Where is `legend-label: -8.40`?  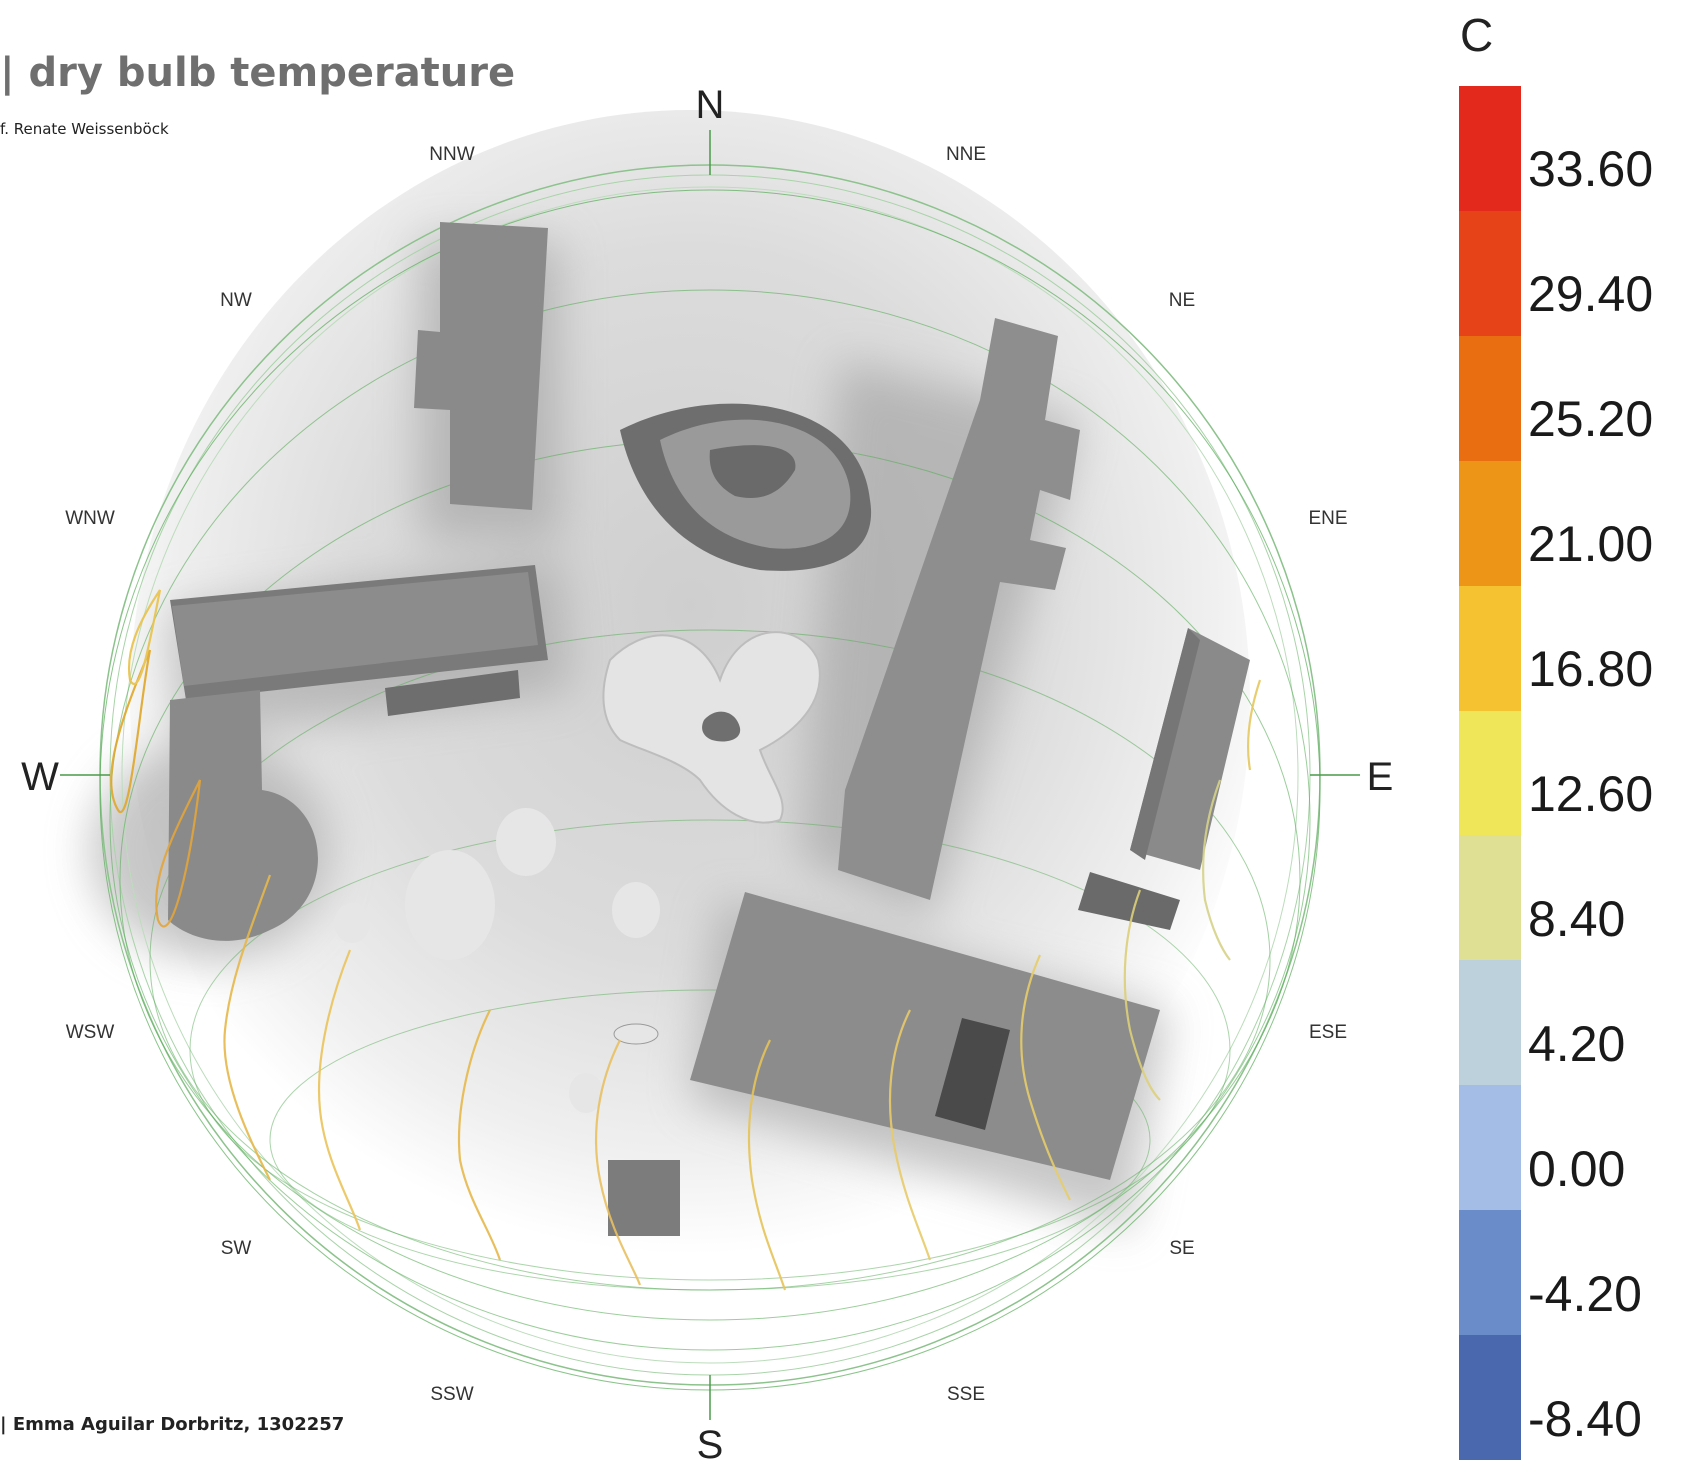 legend-label: -8.40 is located at coordinates (1585, 1418).